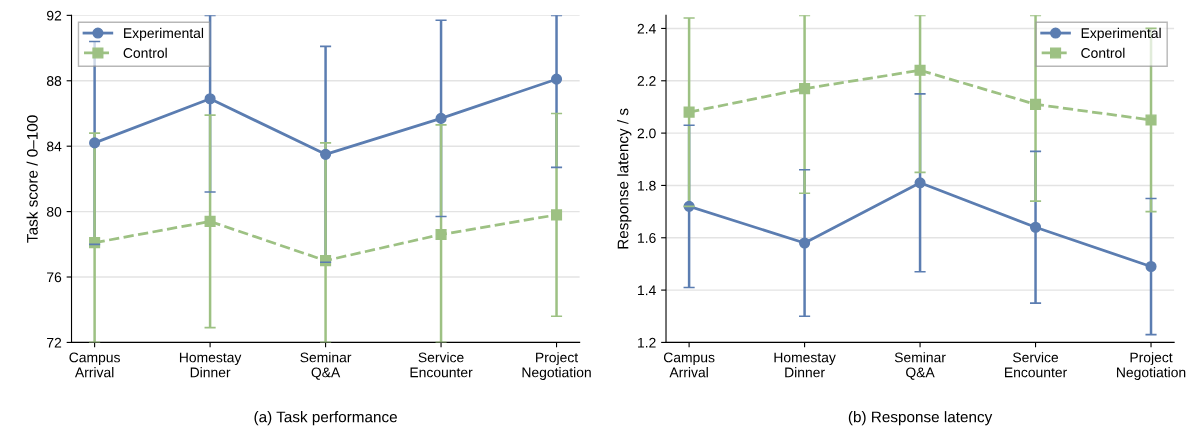 This screenshot has height=439, width=1192. Describe the element at coordinates (325, 418) in the screenshot. I see `text: (a) Task performance` at that location.